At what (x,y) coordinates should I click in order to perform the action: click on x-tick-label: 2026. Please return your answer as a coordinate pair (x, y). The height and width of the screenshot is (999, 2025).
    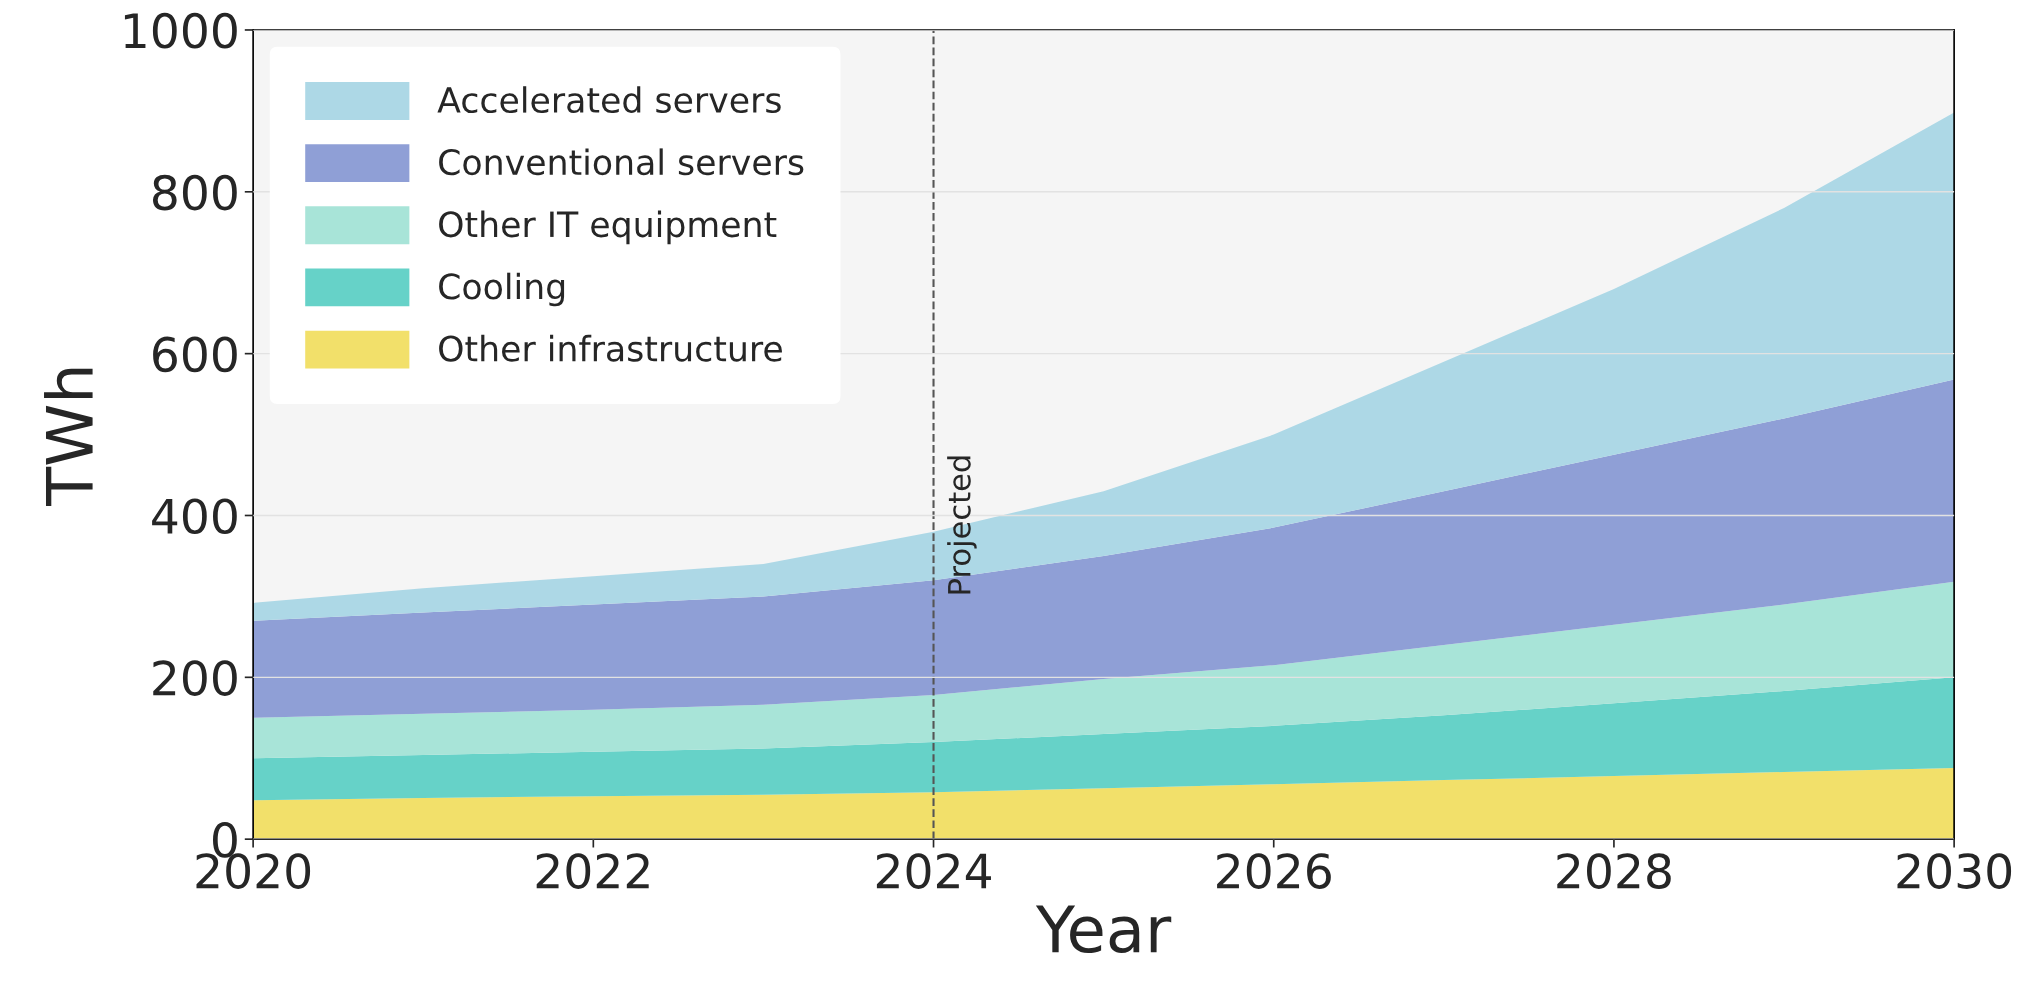
    Looking at the image, I should click on (1274, 871).